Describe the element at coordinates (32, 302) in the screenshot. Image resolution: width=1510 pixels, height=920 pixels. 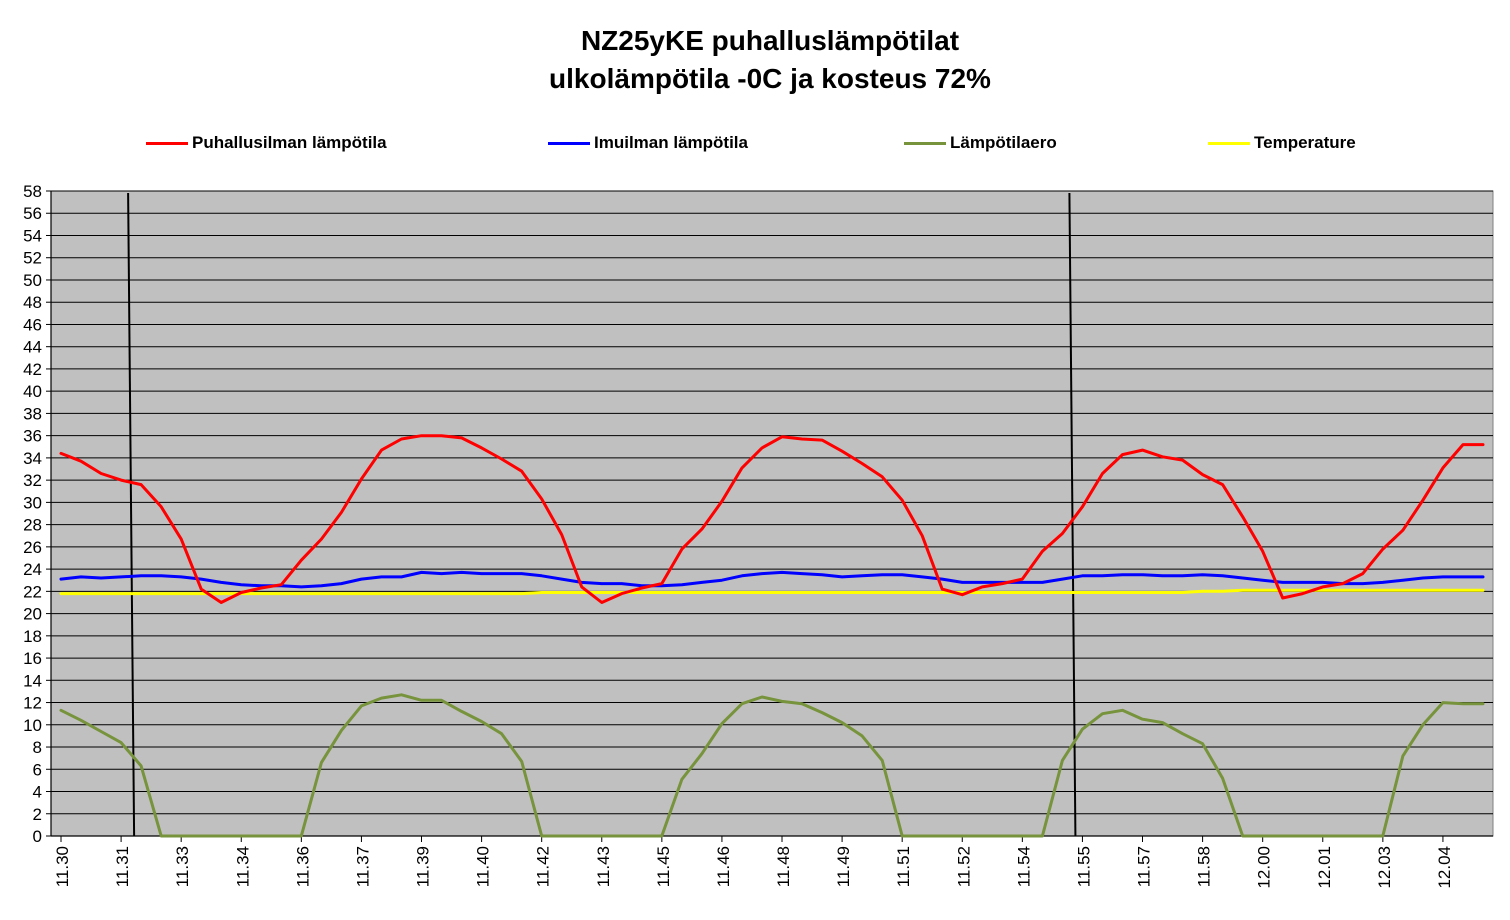
I see `y-tick-label: 48` at that location.